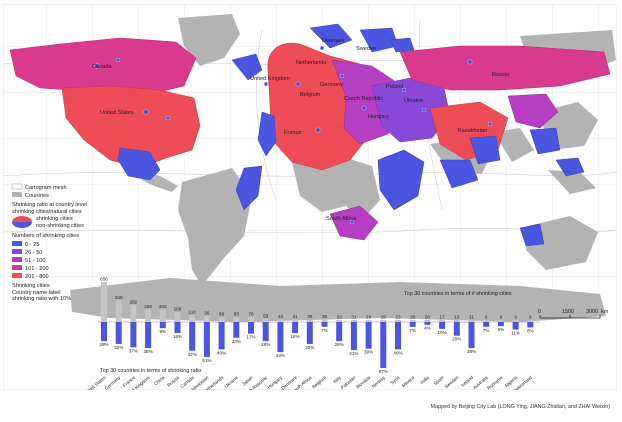 The height and width of the screenshot is (422, 622). I want to click on bar-ratio-label: 39%, so click(368, 352).